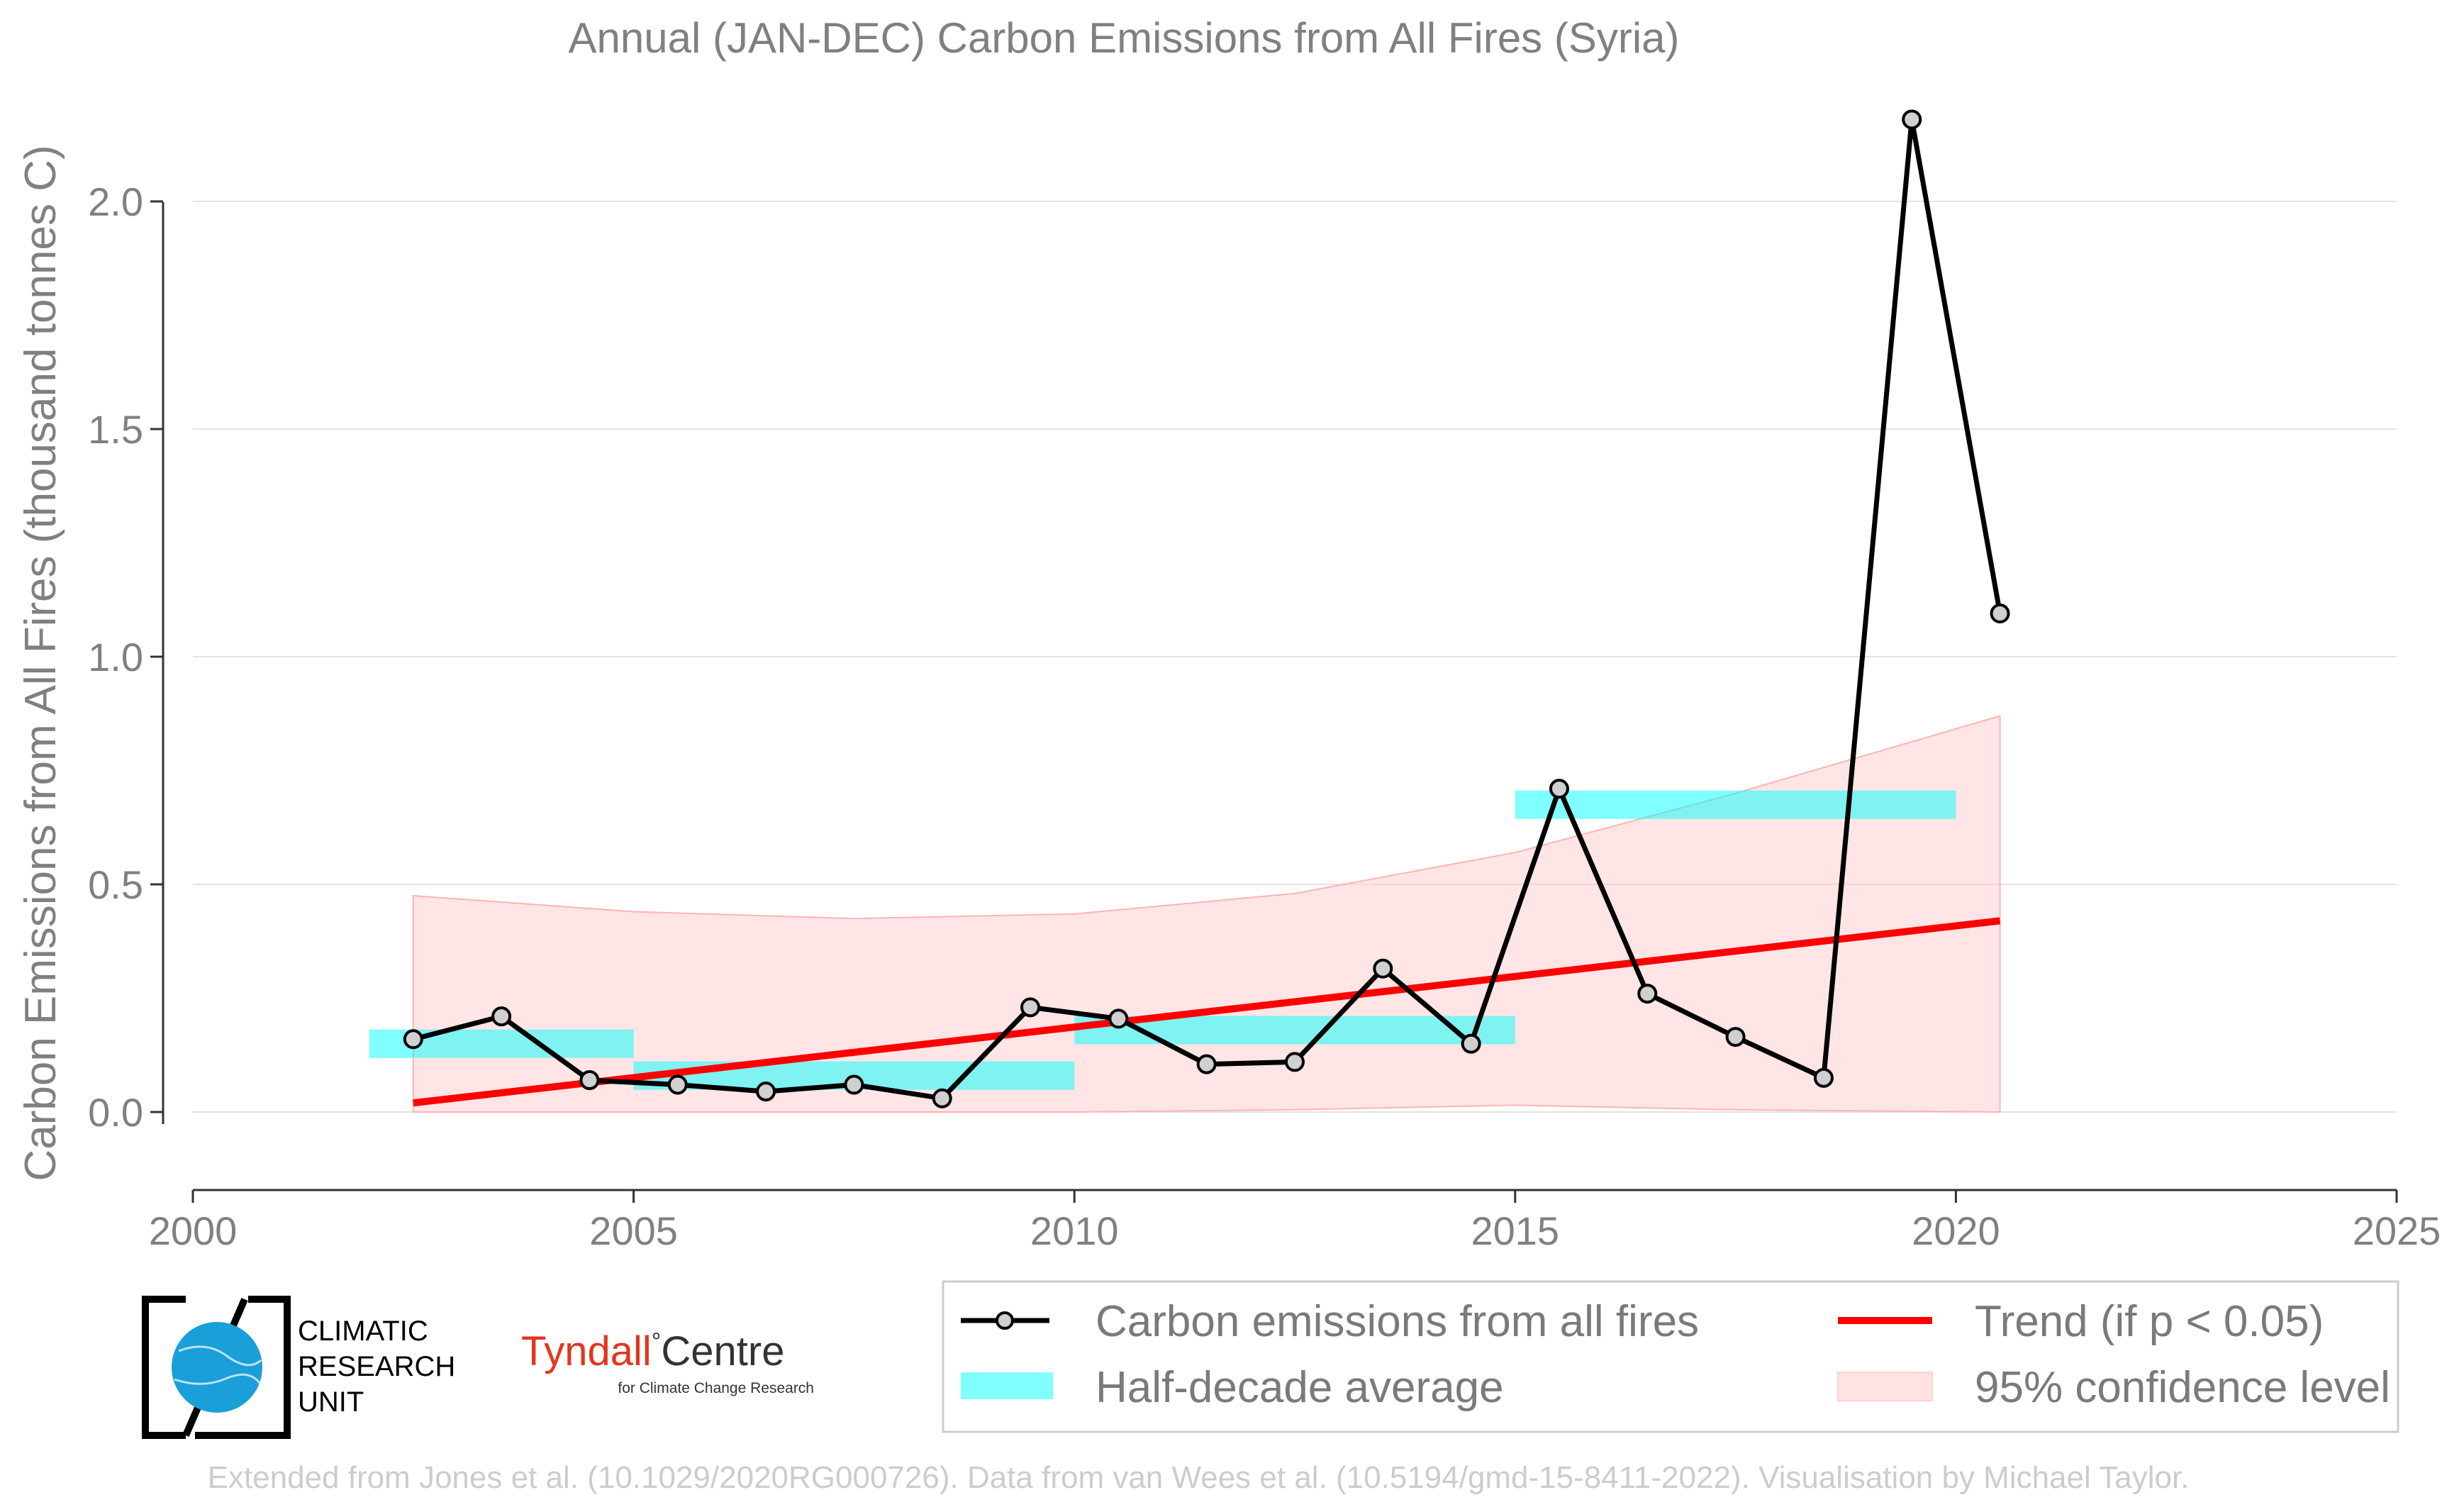  What do you see at coordinates (1300, 1387) in the screenshot?
I see `legend-half-decade-label: Half-decade average` at bounding box center [1300, 1387].